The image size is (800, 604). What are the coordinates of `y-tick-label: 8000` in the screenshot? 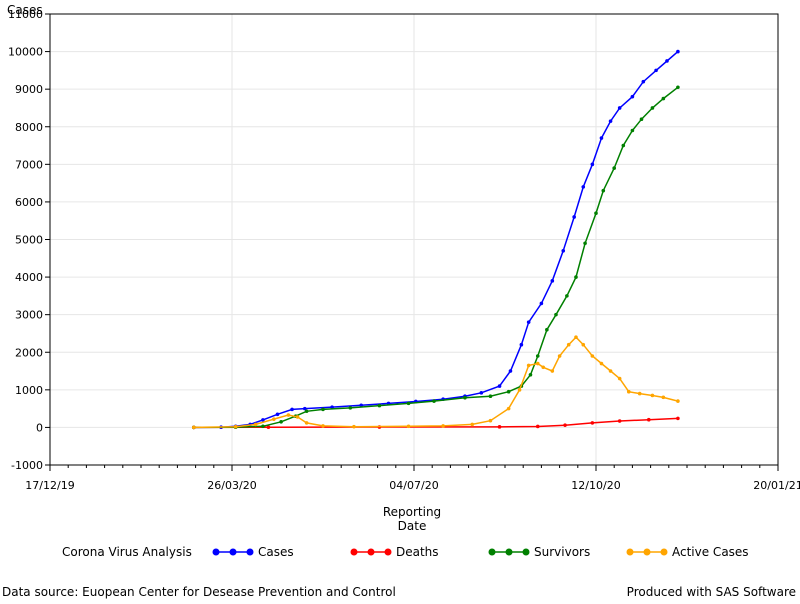 It's located at (29, 127).